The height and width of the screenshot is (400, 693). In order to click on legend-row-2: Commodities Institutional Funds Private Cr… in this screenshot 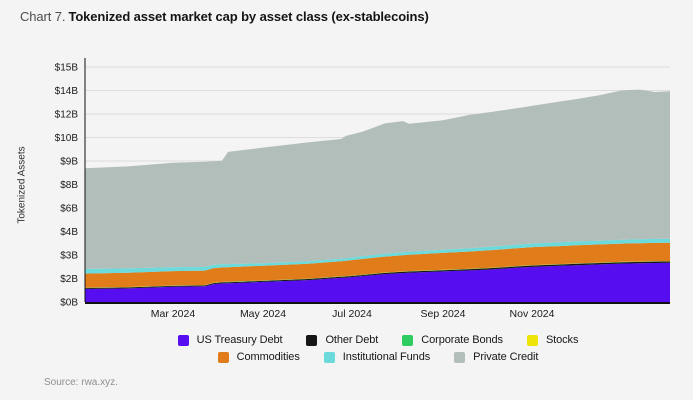, I will do `click(377, 357)`.